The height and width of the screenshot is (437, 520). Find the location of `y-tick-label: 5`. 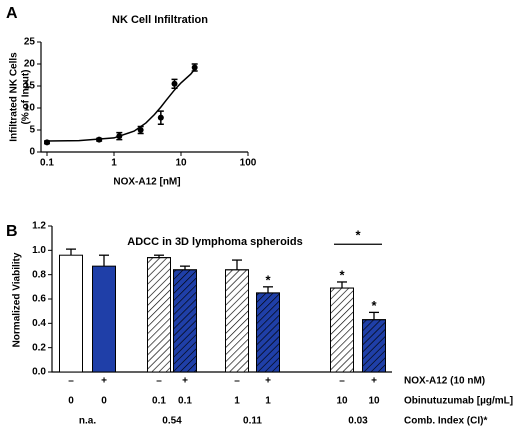

y-tick-label: 5 is located at coordinates (32, 130).